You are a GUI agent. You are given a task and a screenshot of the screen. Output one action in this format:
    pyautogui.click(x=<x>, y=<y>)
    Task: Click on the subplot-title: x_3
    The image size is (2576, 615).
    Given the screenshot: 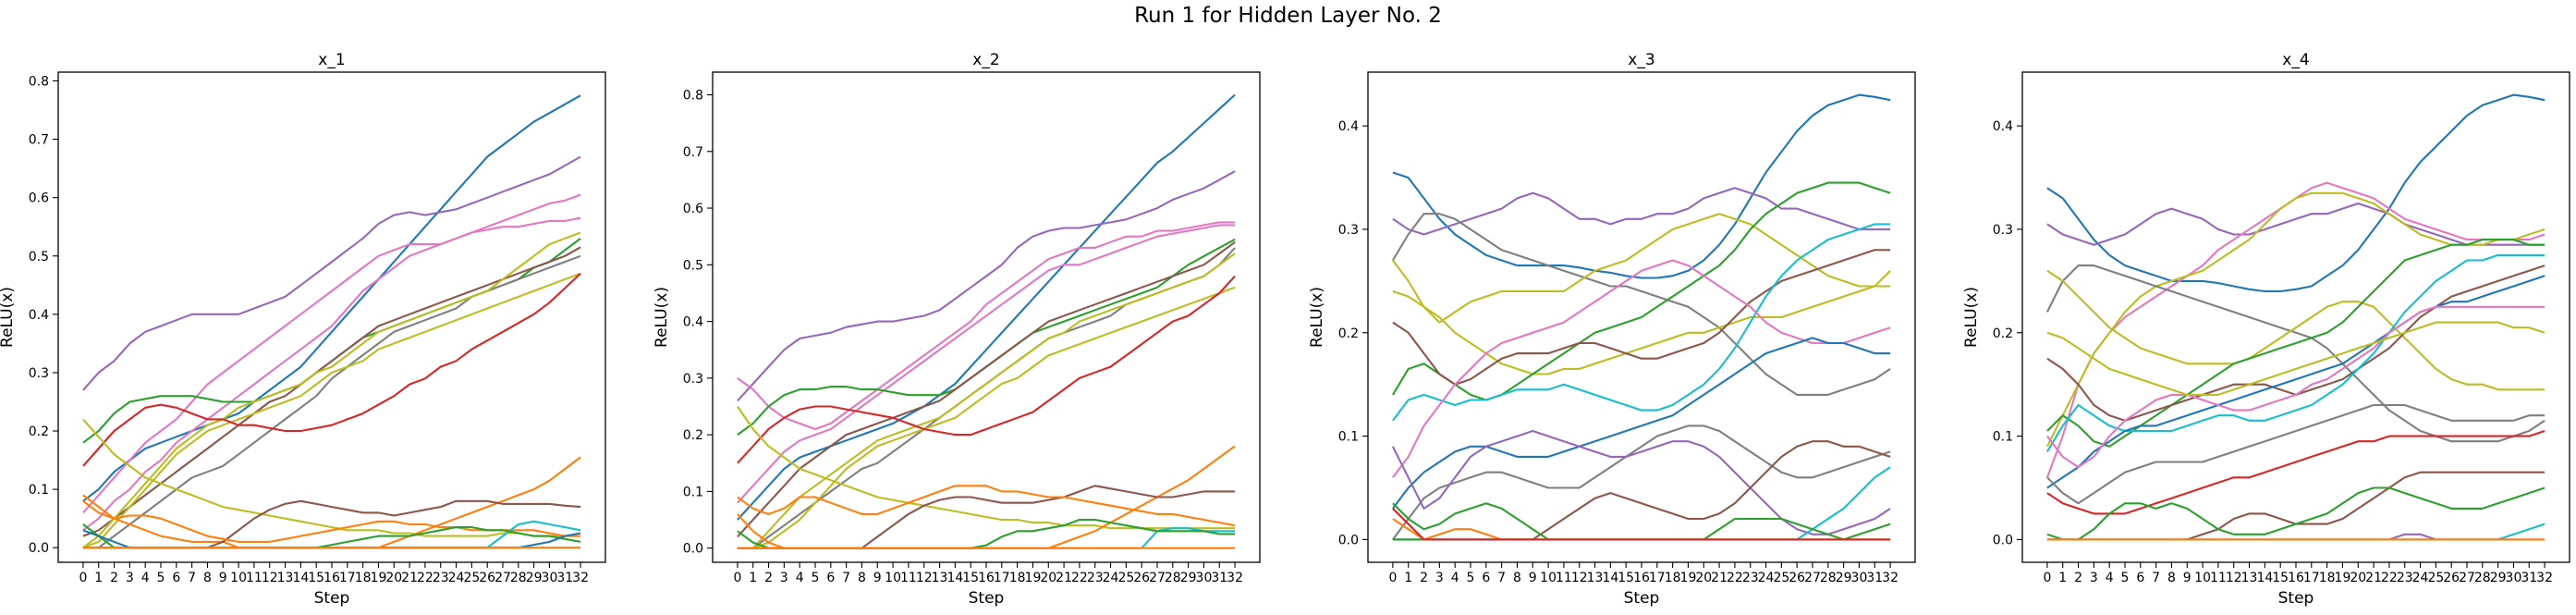 What is the action you would take?
    pyautogui.click(x=1641, y=60)
    